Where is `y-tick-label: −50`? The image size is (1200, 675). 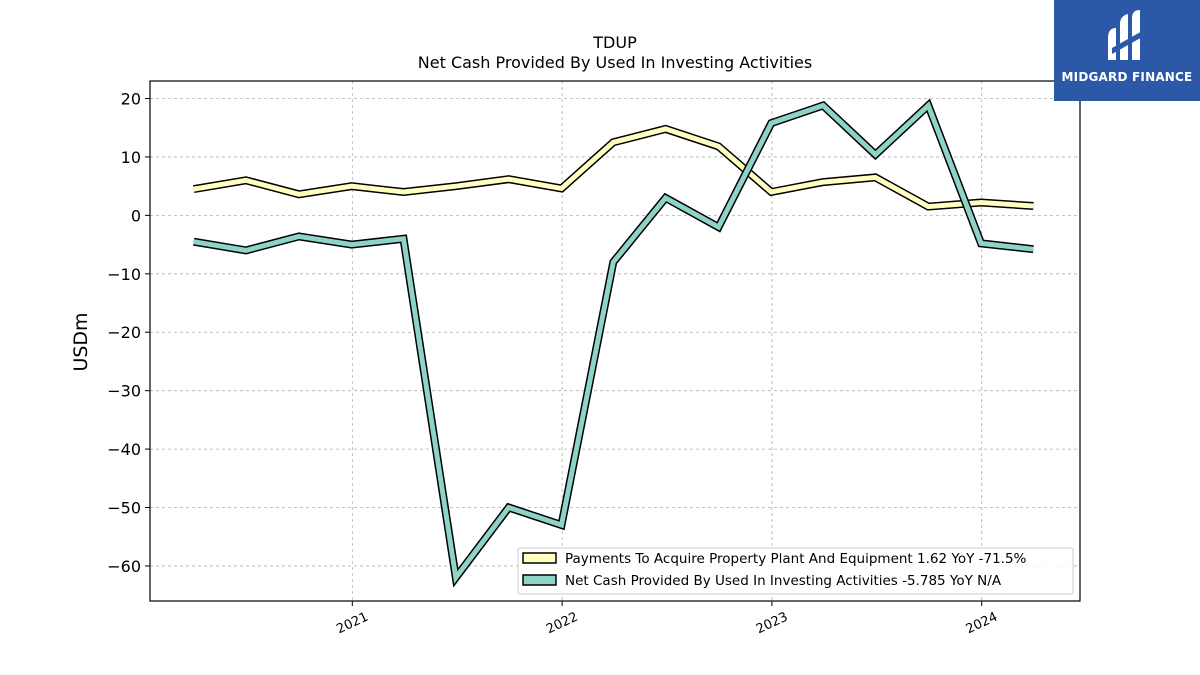 y-tick-label: −50 is located at coordinates (124, 508).